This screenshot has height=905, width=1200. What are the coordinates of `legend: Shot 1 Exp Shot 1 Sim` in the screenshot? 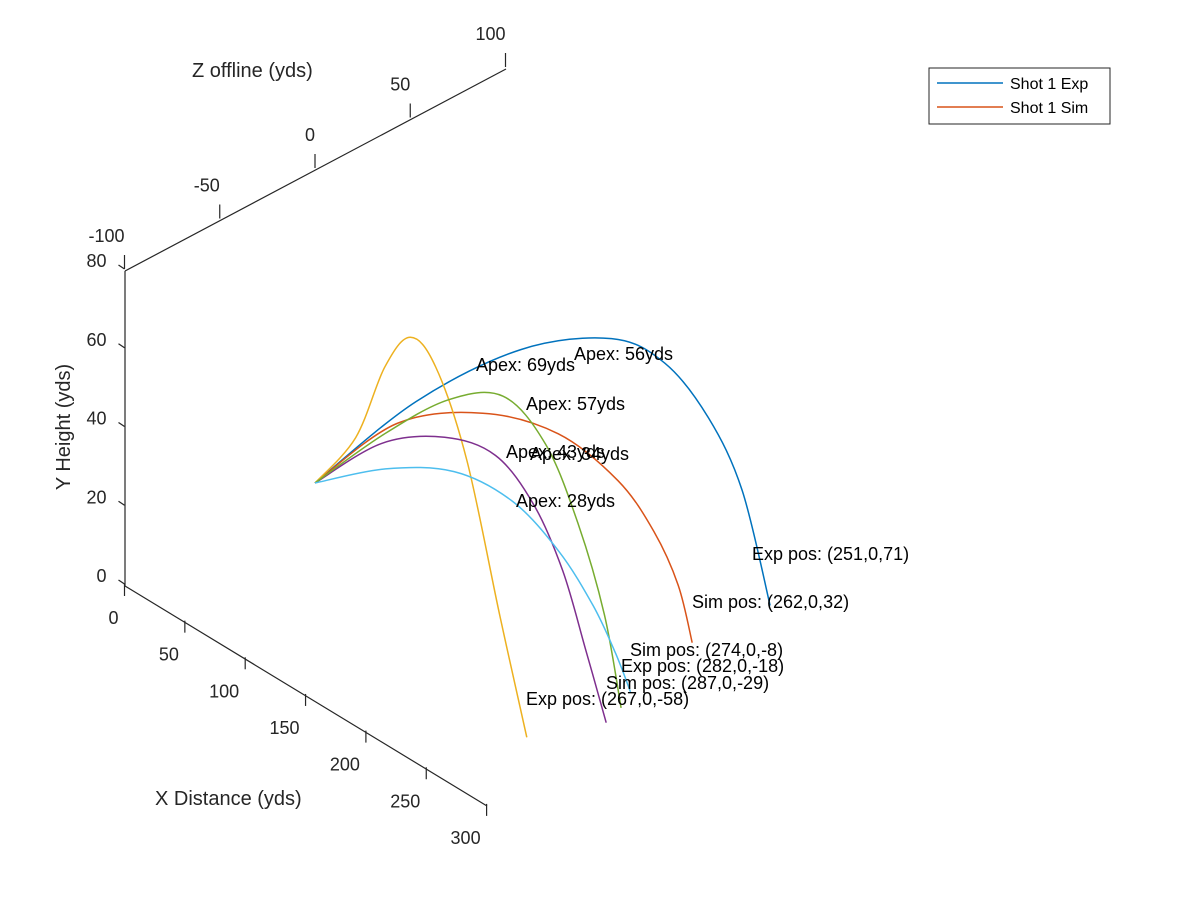 It's located at (1019, 96).